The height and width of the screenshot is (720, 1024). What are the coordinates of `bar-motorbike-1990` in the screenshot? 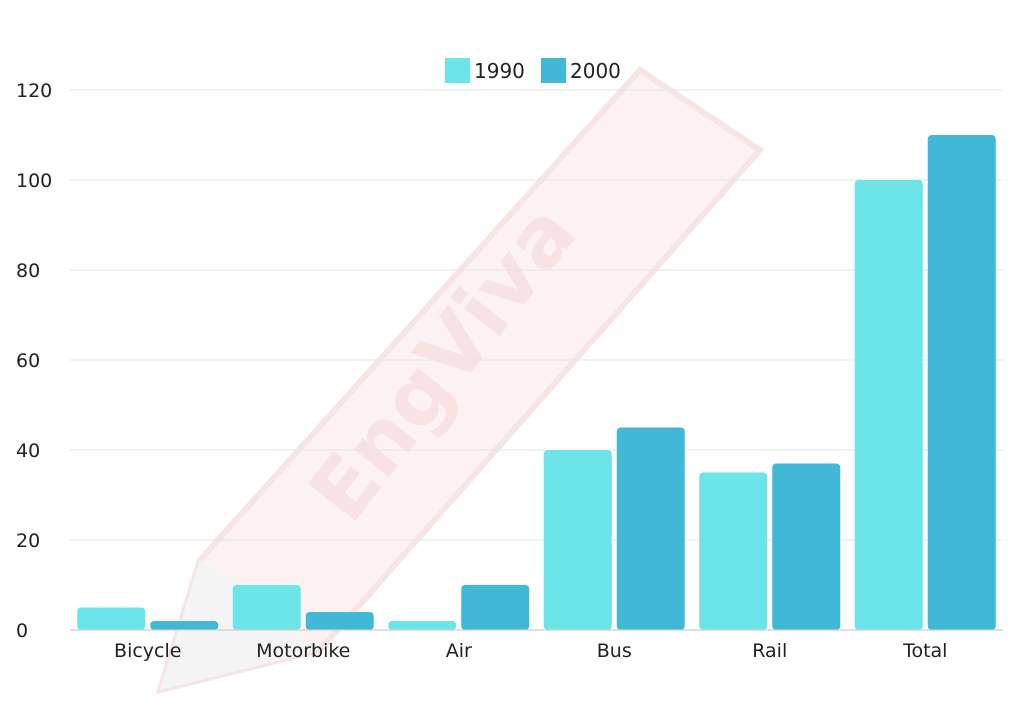 It's located at (266, 607).